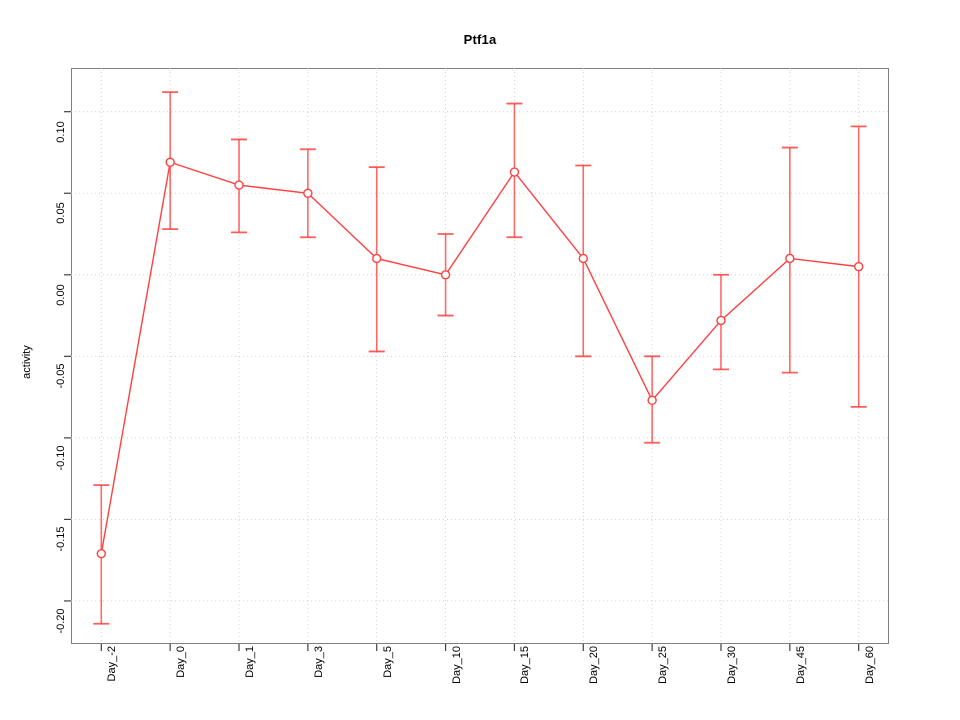 The width and height of the screenshot is (960, 720). What do you see at coordinates (61, 213) in the screenshot?
I see `y-tick-label: 0.05` at bounding box center [61, 213].